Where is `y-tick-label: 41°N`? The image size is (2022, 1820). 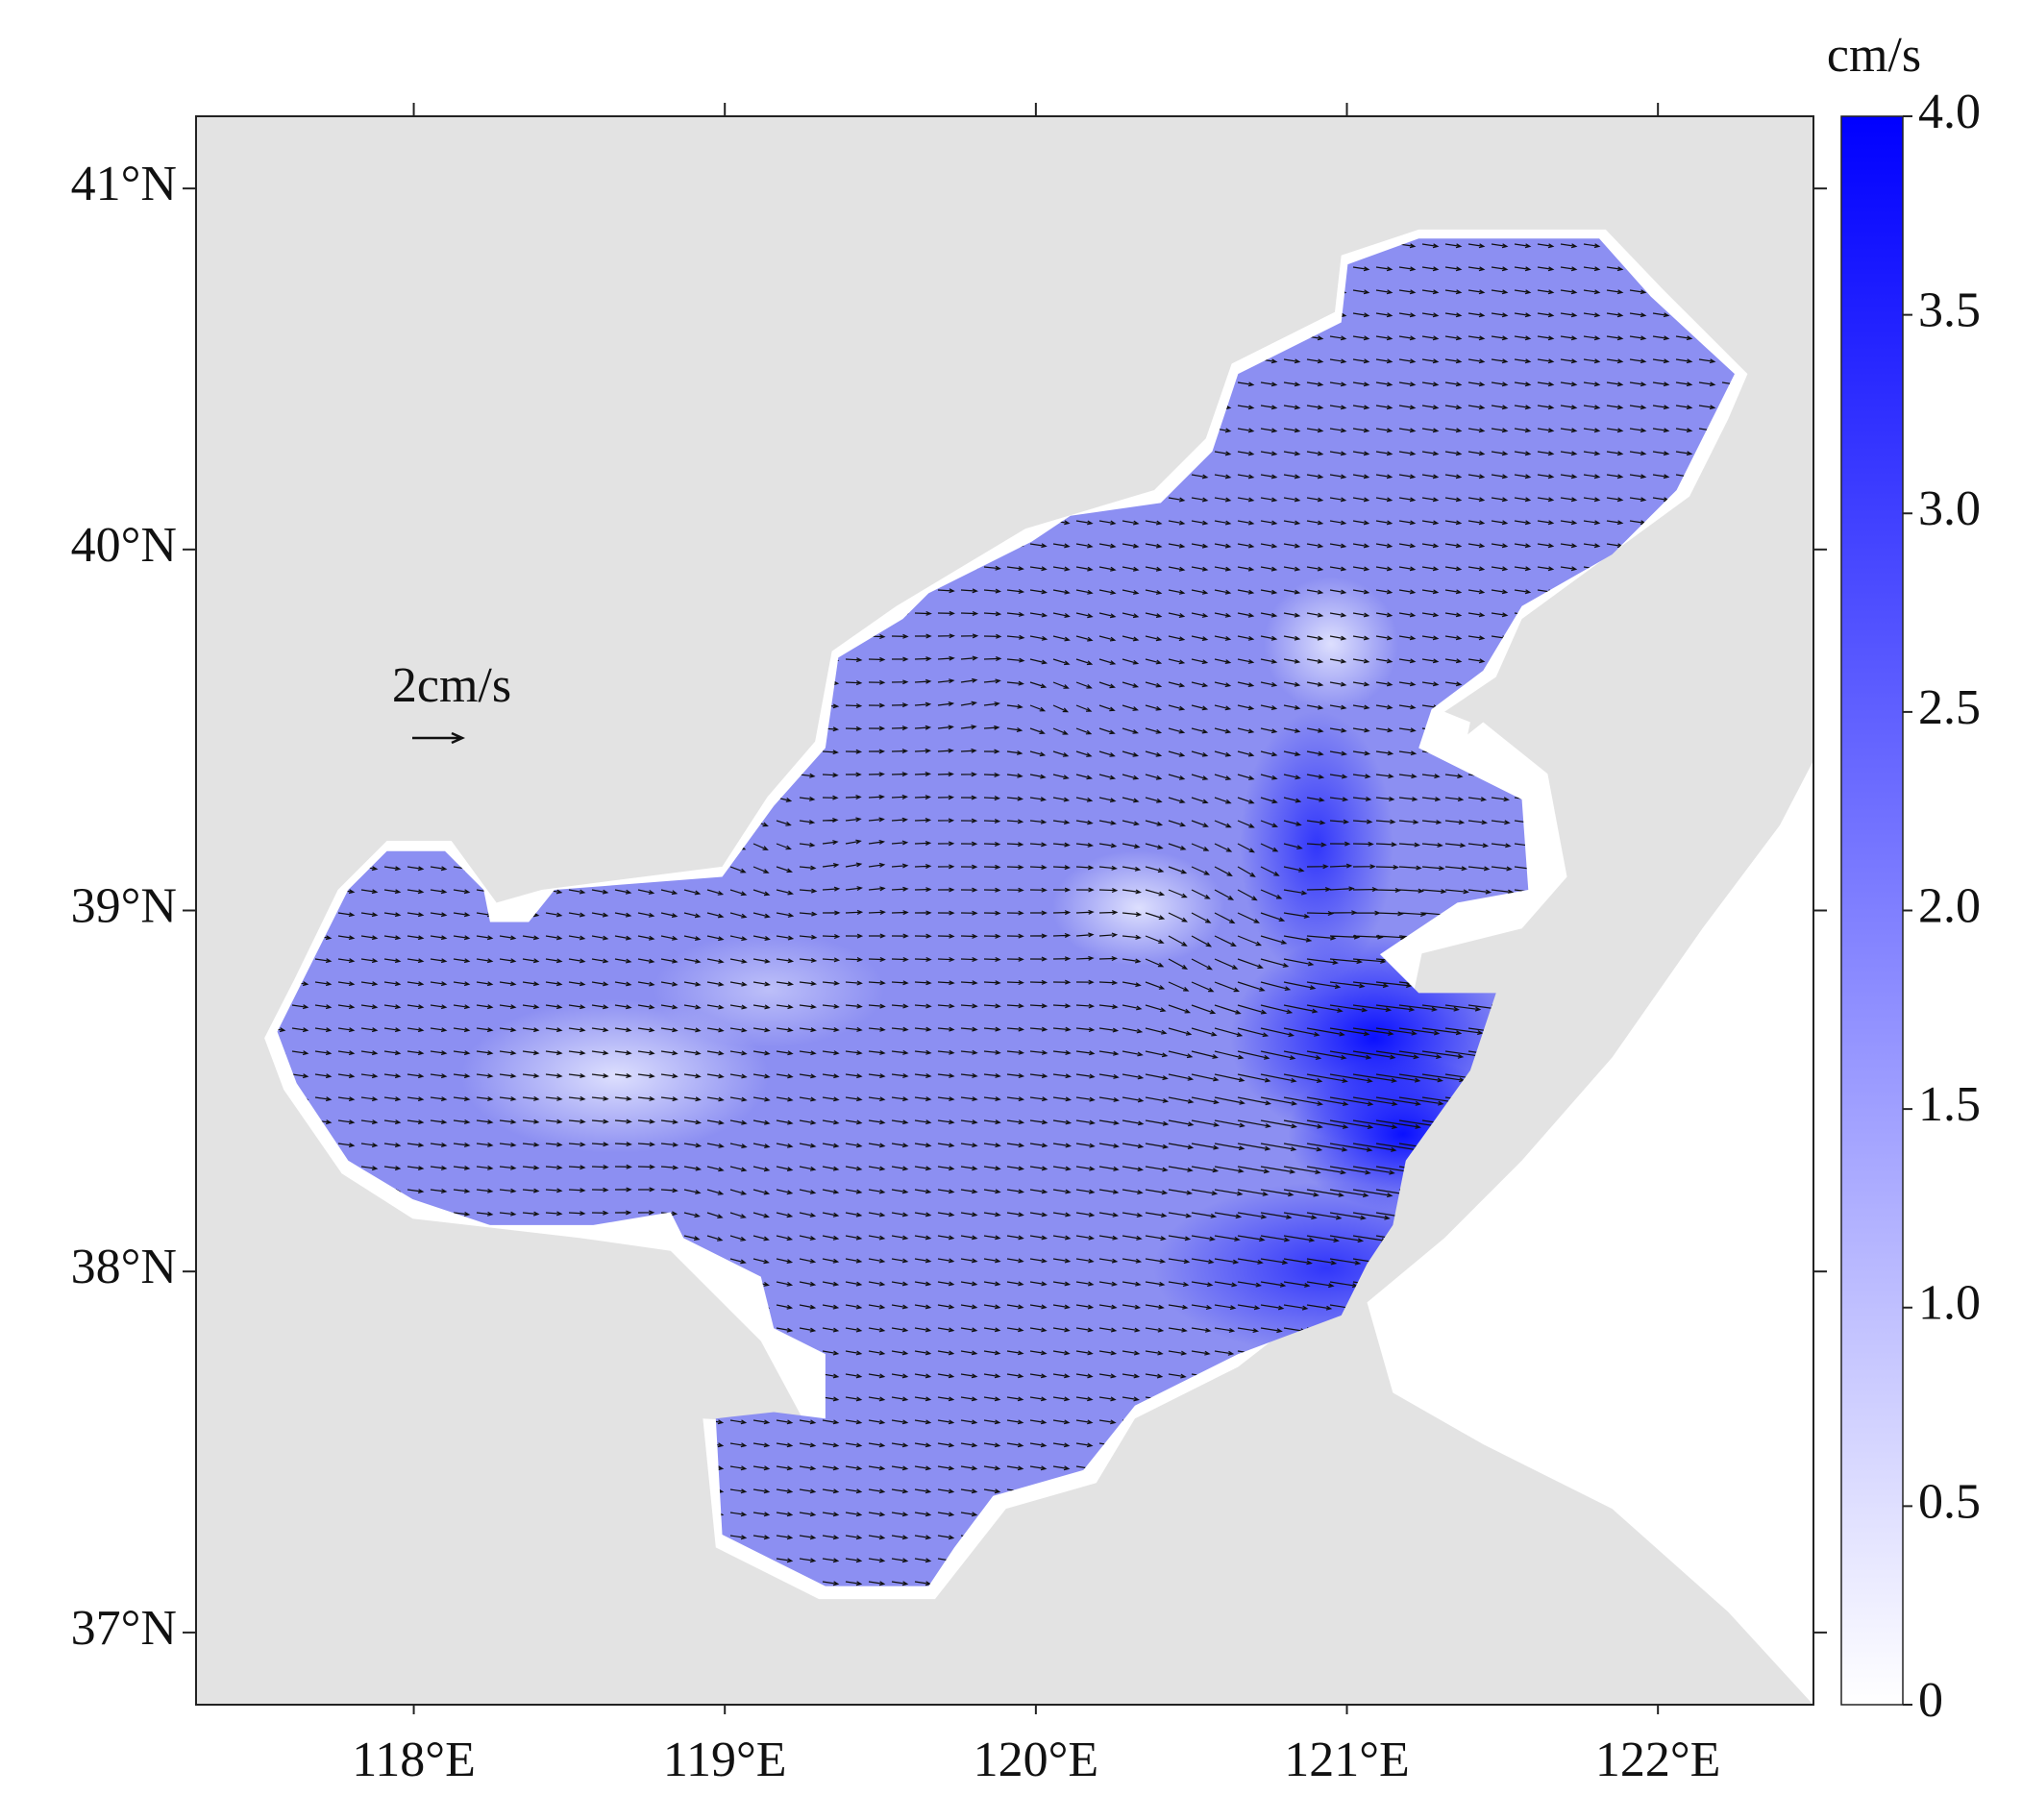 y-tick-label: 41°N is located at coordinates (124, 184).